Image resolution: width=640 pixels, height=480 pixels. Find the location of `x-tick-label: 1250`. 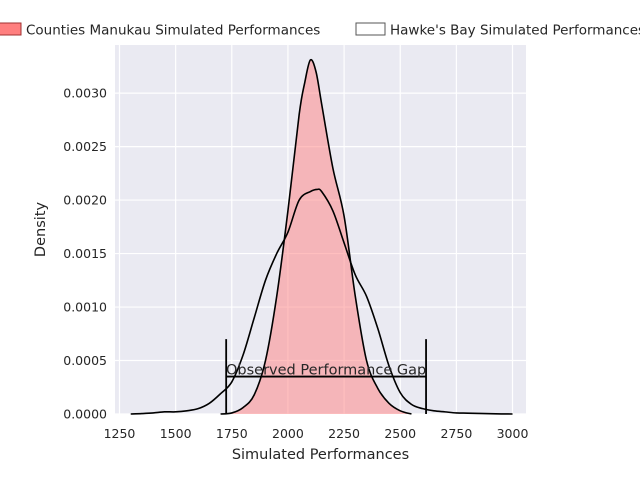

x-tick-label: 1250 is located at coordinates (120, 433).